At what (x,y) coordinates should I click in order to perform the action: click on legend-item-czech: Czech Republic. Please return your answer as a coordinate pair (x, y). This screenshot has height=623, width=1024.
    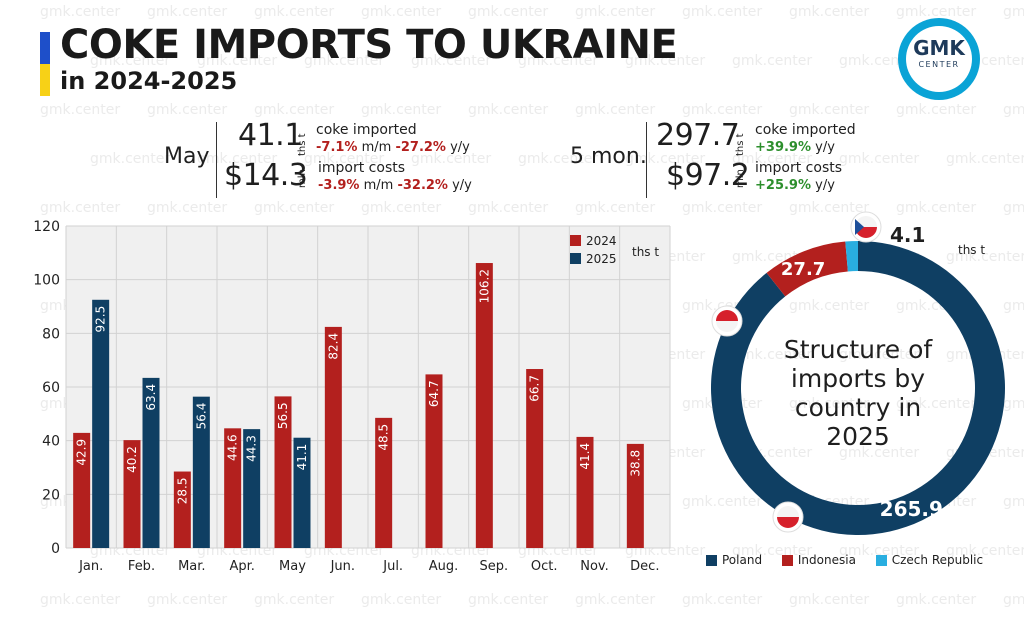
    Looking at the image, I should click on (929, 560).